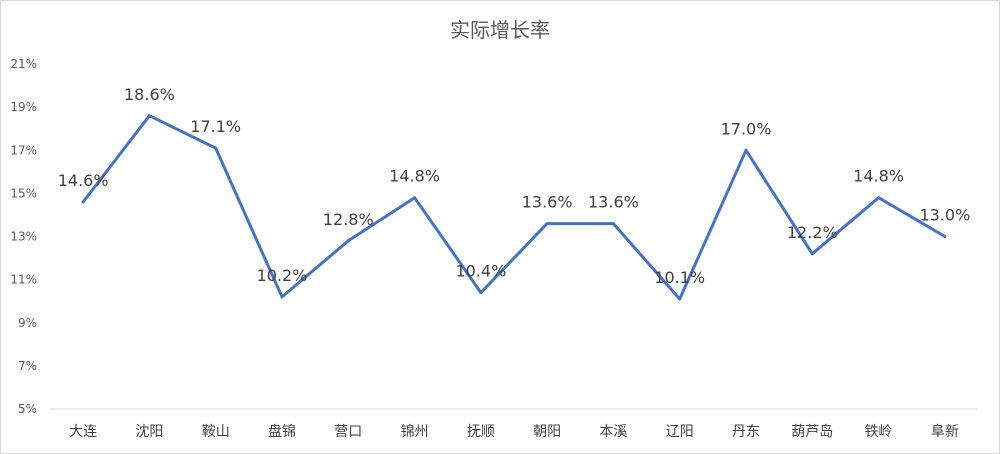 The height and width of the screenshot is (454, 1000). What do you see at coordinates (547, 432) in the screenshot?
I see `x-tick-label: 朝阳` at bounding box center [547, 432].